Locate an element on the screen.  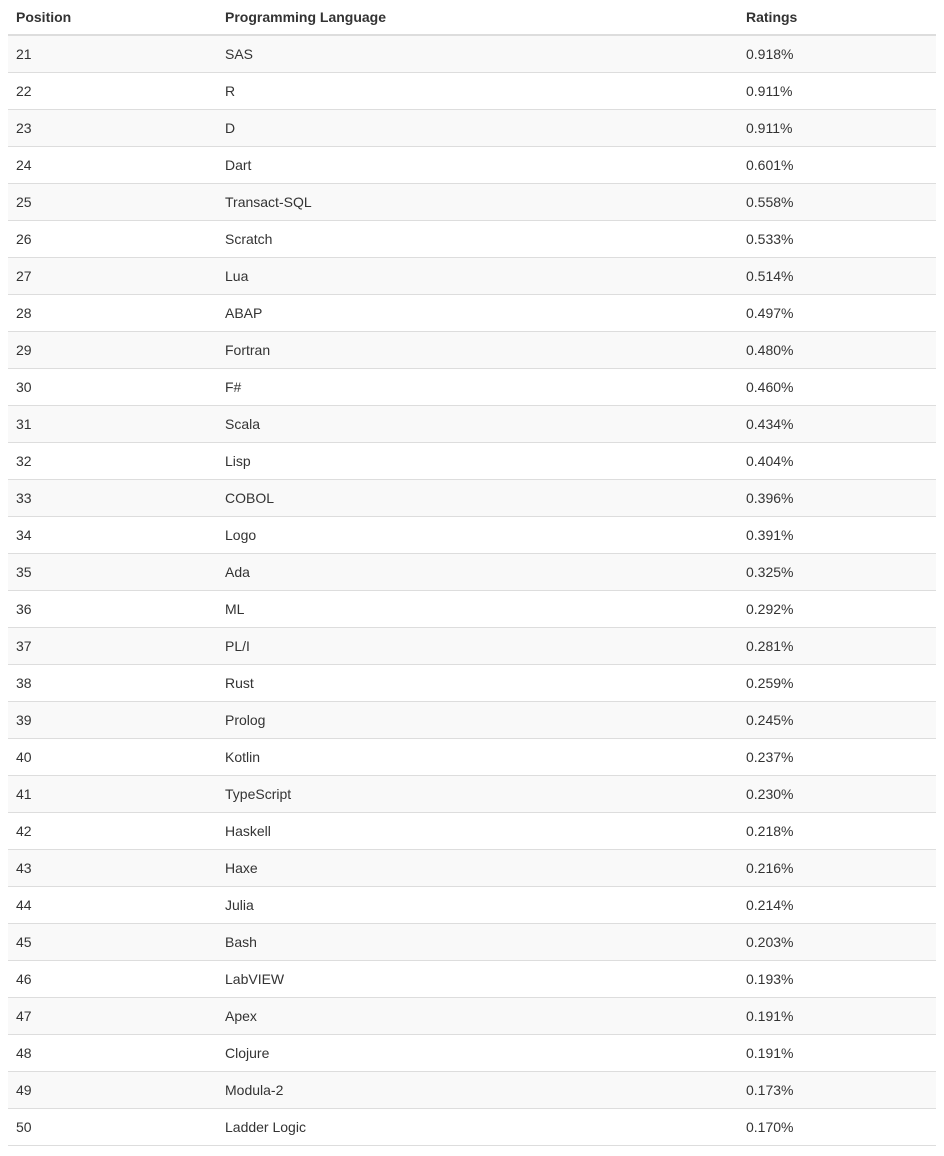
cell-rating: 0.292% is located at coordinates (837, 609).